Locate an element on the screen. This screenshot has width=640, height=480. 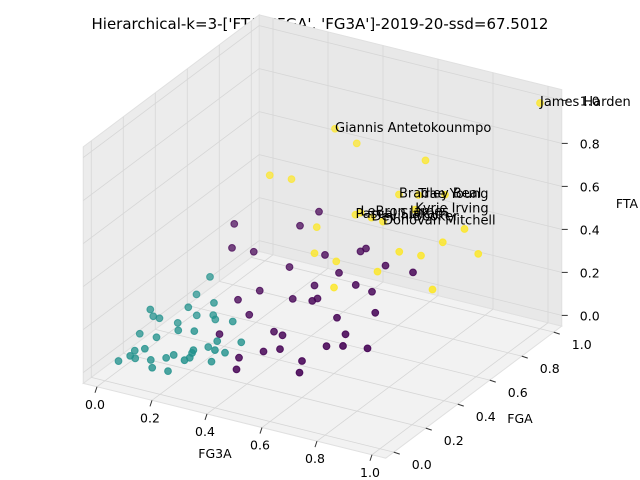
x-axis-title: FG3A is located at coordinates (215, 453).